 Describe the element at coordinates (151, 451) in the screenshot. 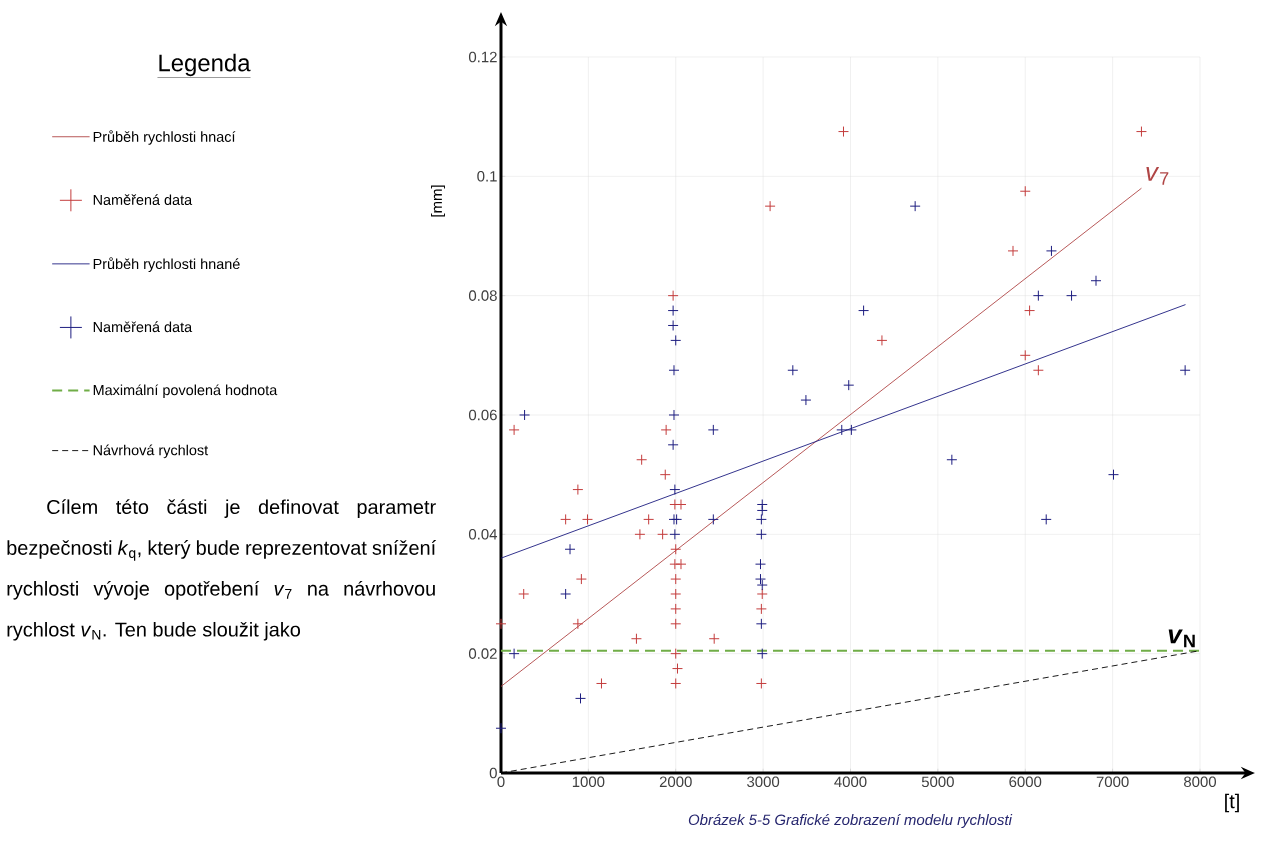

I see `legend-label: Návrhová rychlost` at that location.